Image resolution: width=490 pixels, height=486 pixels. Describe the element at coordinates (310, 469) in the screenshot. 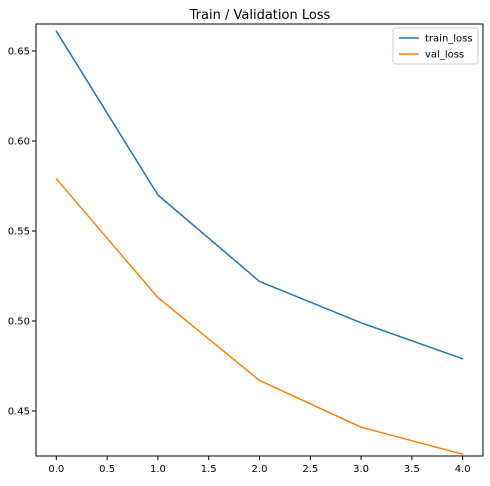

I see `x-tick-label: 2.5` at that location.